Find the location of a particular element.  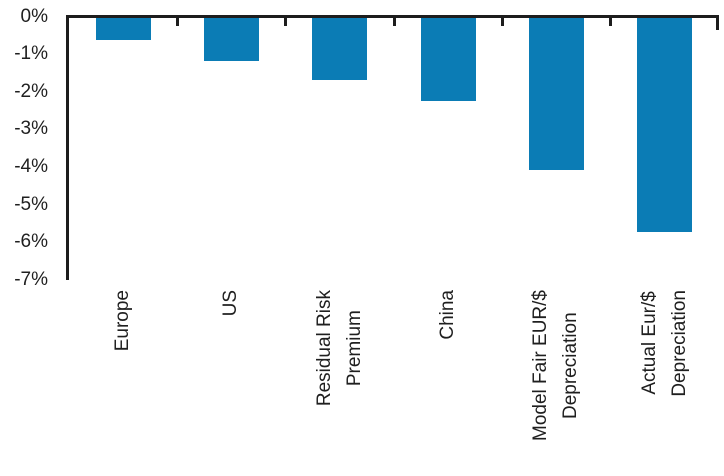

y-tick-label: -6% is located at coordinates (31, 242).